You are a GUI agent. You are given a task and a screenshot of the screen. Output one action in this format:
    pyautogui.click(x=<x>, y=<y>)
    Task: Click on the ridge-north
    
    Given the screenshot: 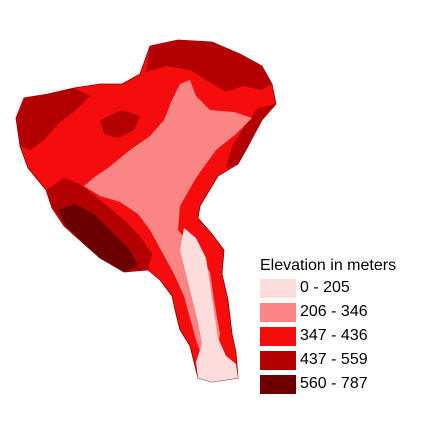 What is the action you would take?
    pyautogui.click(x=209, y=66)
    